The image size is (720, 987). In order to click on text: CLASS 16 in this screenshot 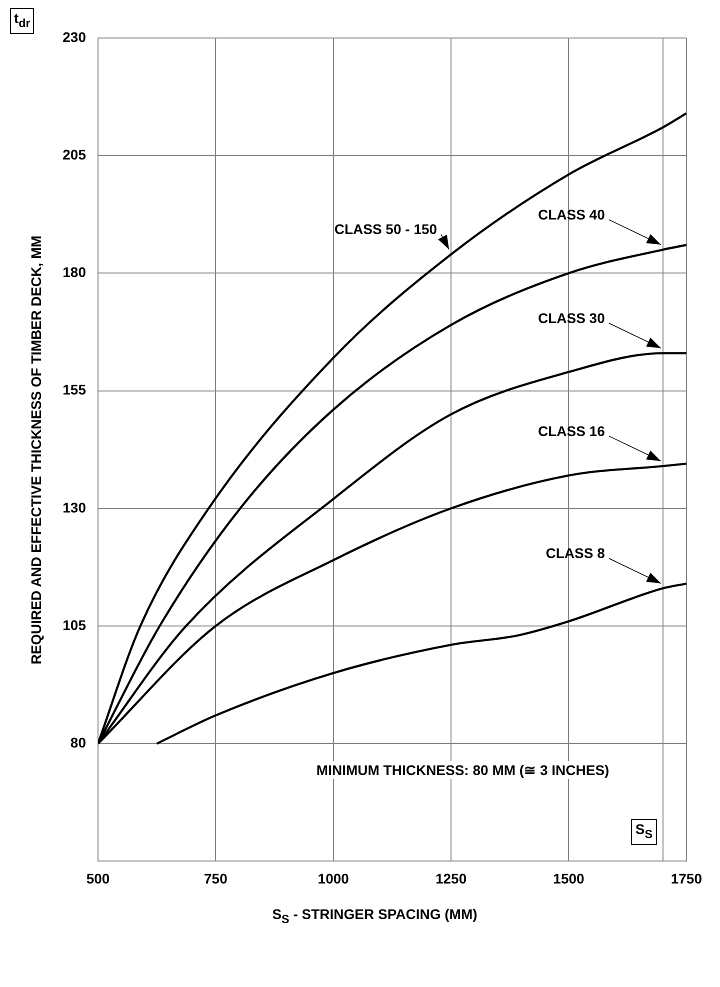, I will do `click(572, 430)`.